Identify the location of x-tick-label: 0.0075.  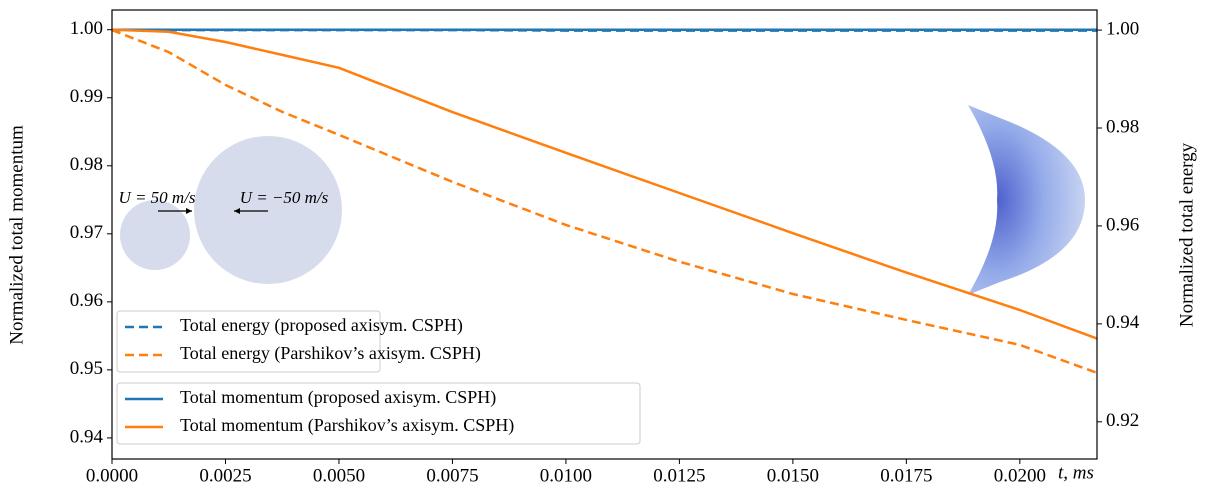
(452, 475).